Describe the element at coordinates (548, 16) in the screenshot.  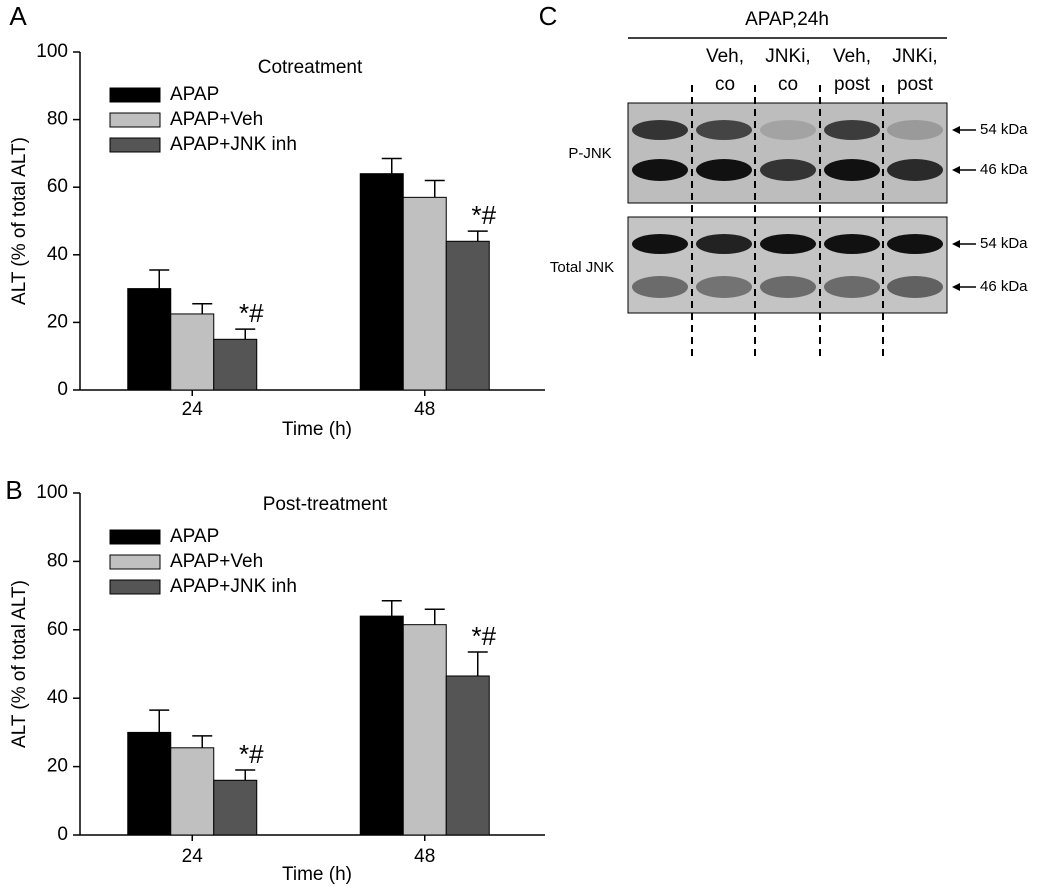
I see `panel-letter: C` at that location.